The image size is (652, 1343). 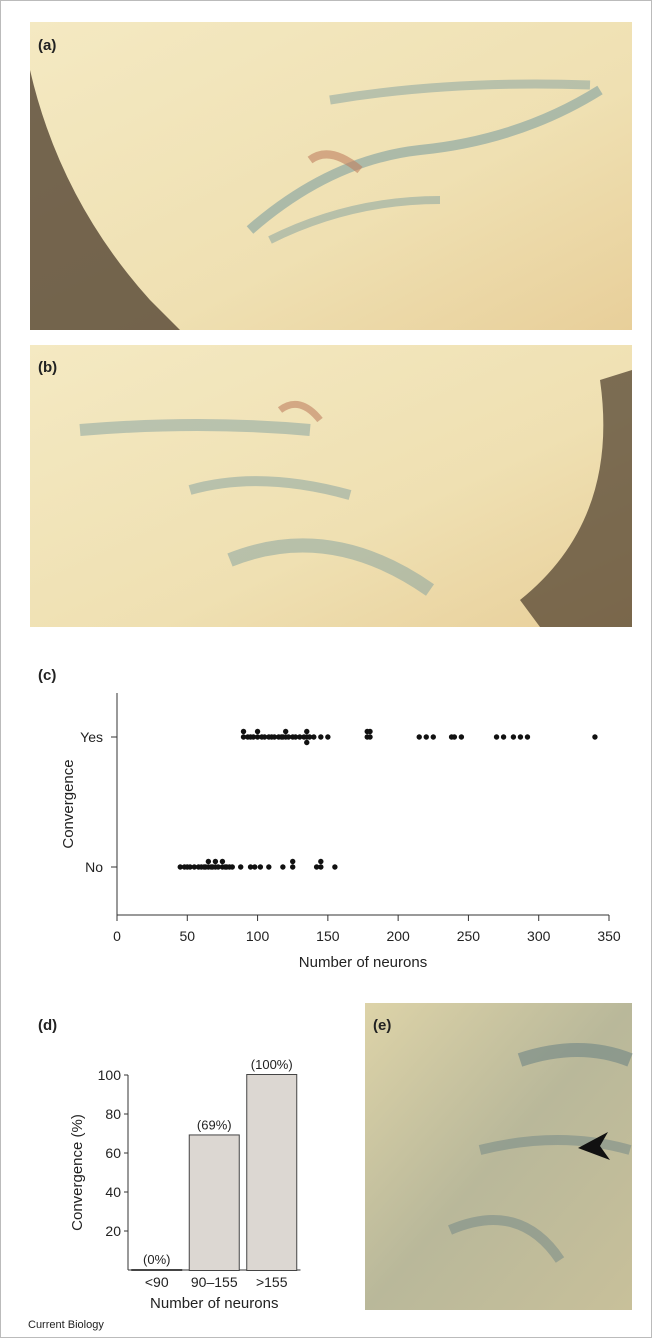 I want to click on y-tick-label: 40, so click(x=113, y=1192).